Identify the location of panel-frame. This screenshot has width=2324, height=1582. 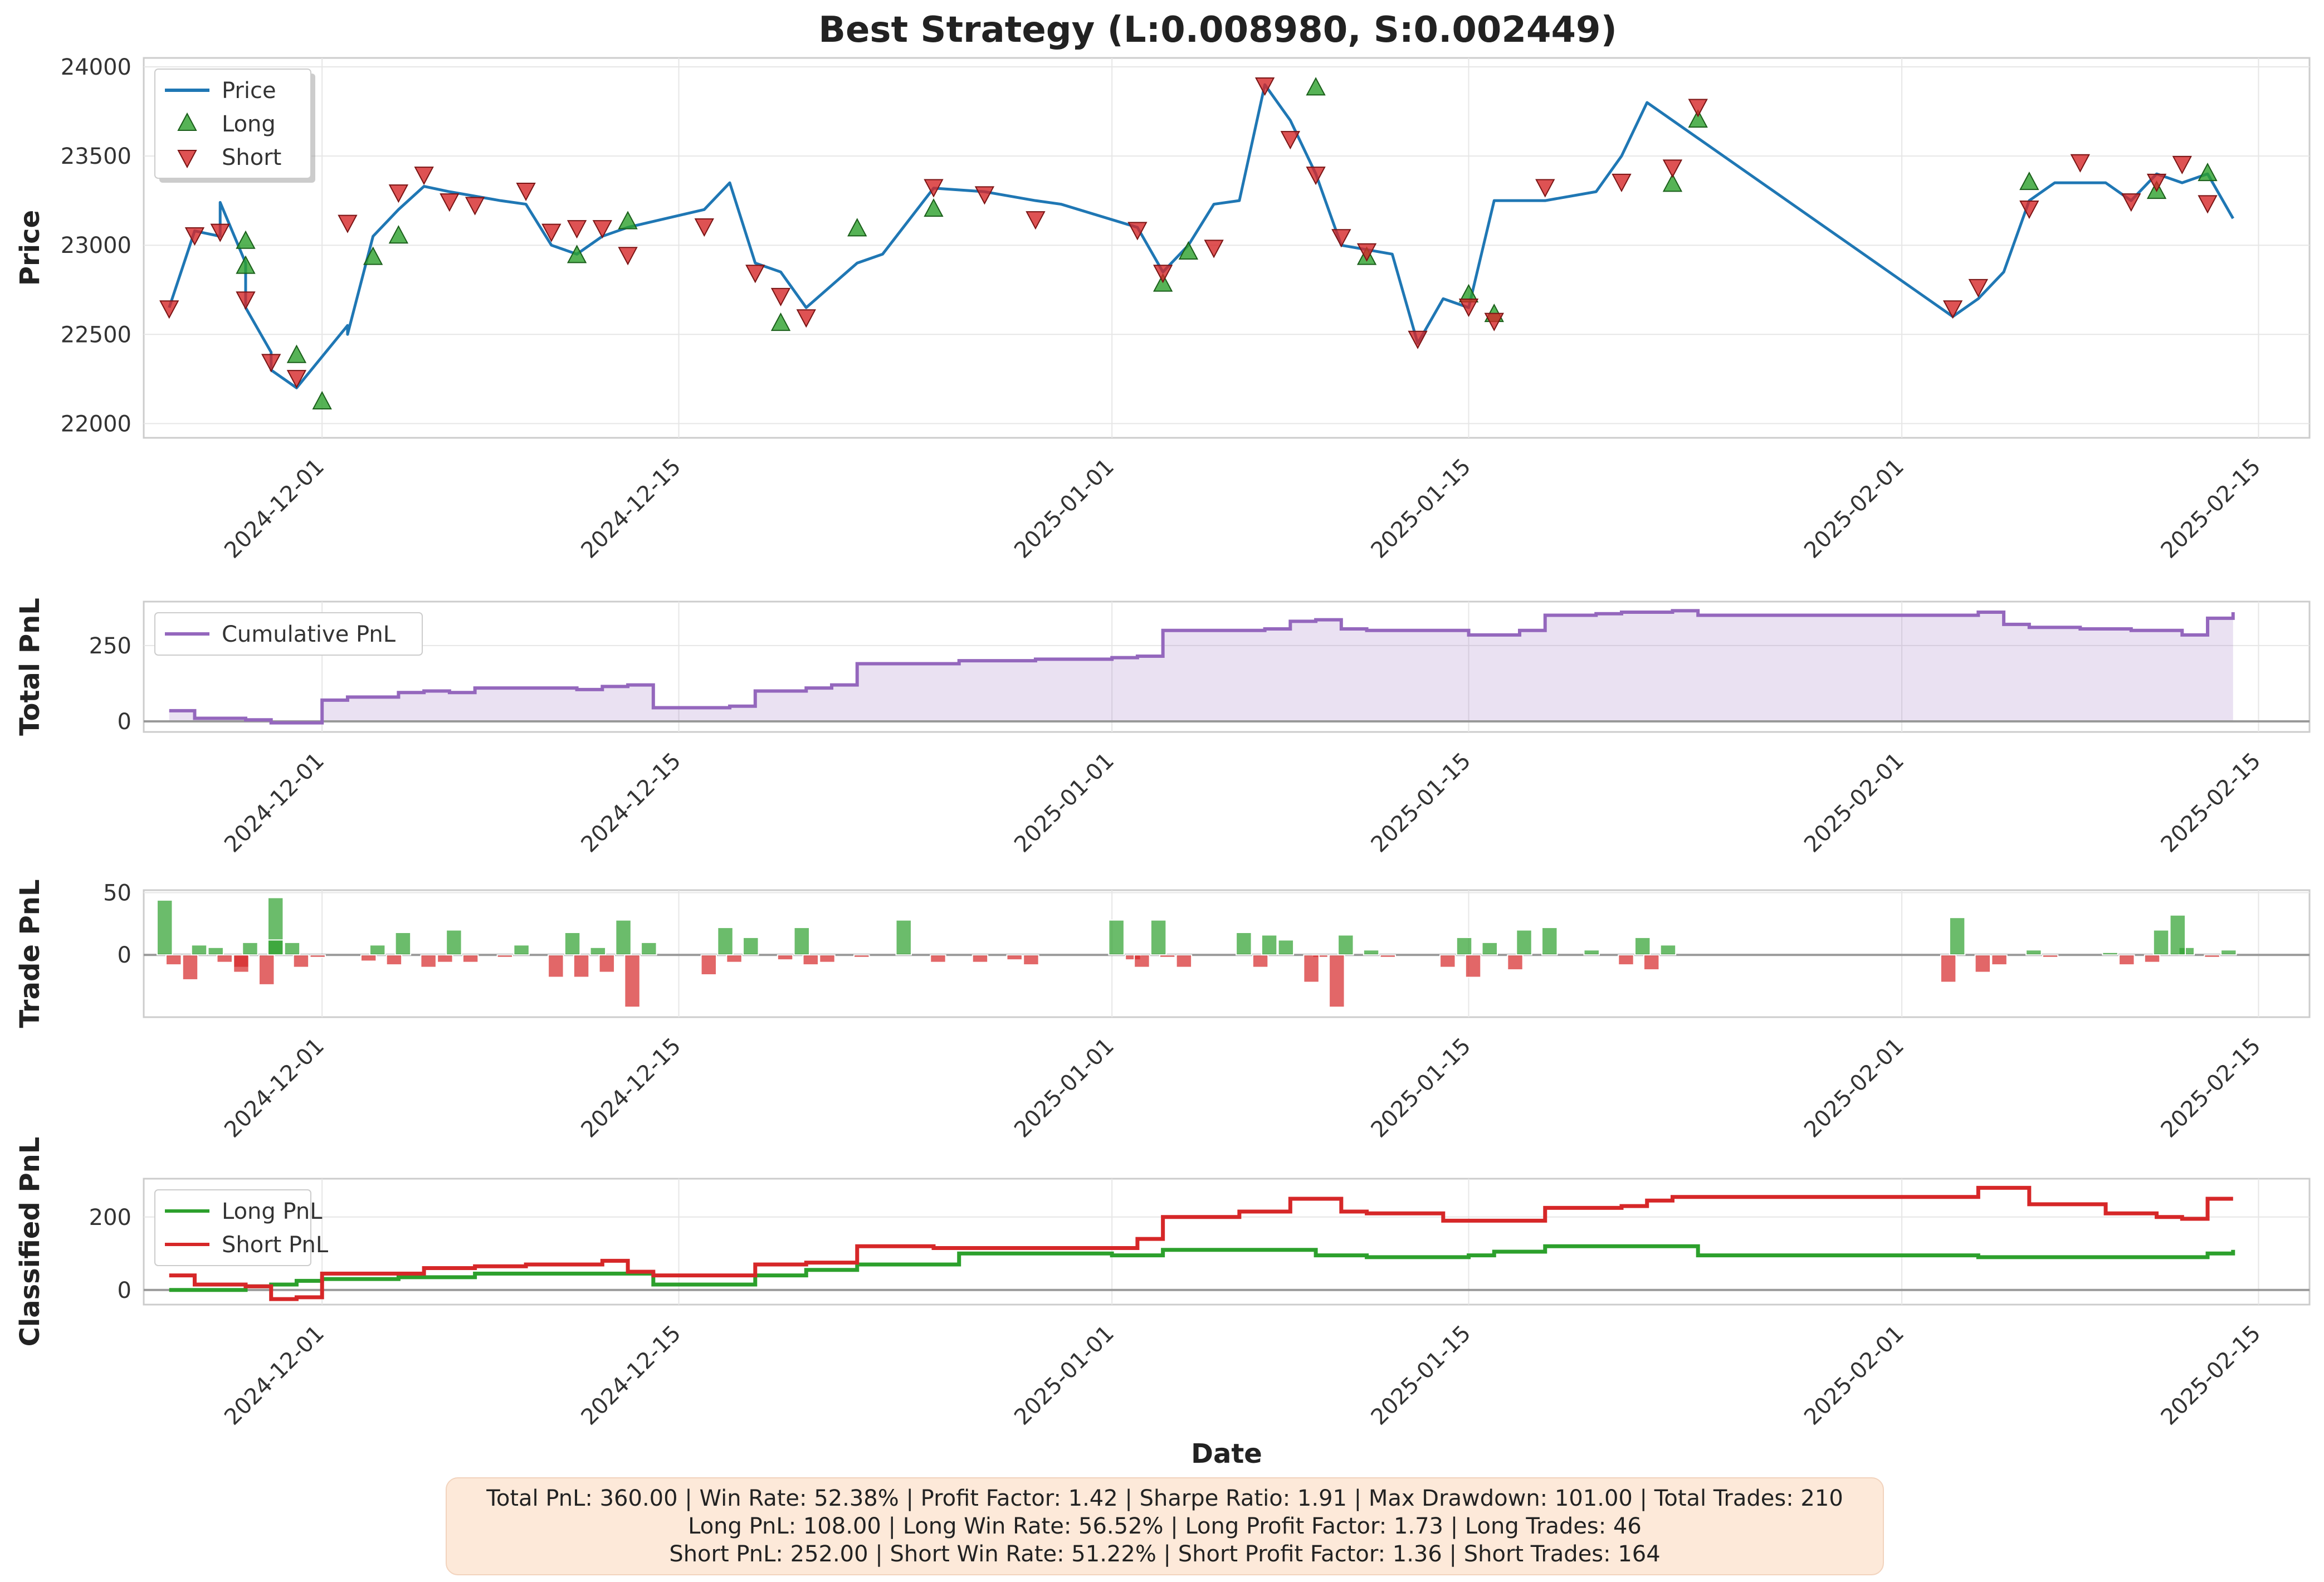
(1227, 1242).